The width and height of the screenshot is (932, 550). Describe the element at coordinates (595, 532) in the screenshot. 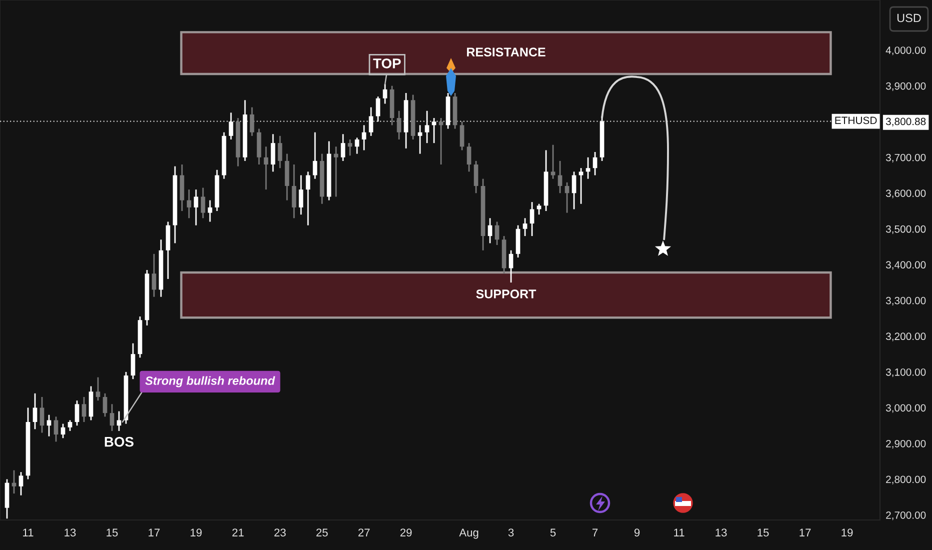

I see `x-tick-label: 7` at that location.